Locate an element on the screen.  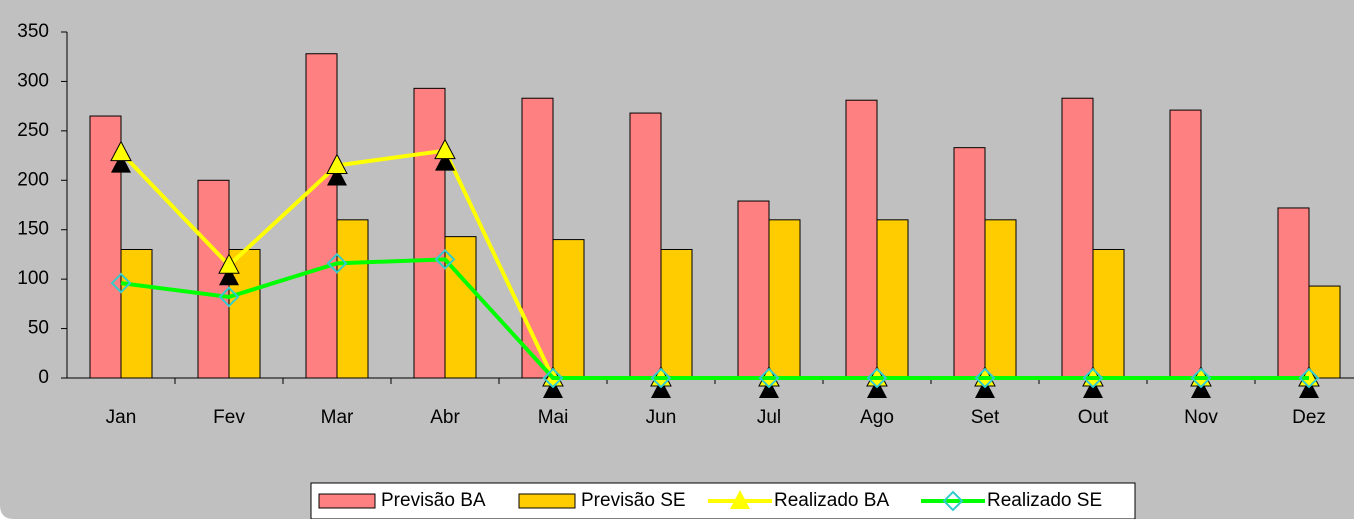
y-tick-label: 150 is located at coordinates (33, 229).